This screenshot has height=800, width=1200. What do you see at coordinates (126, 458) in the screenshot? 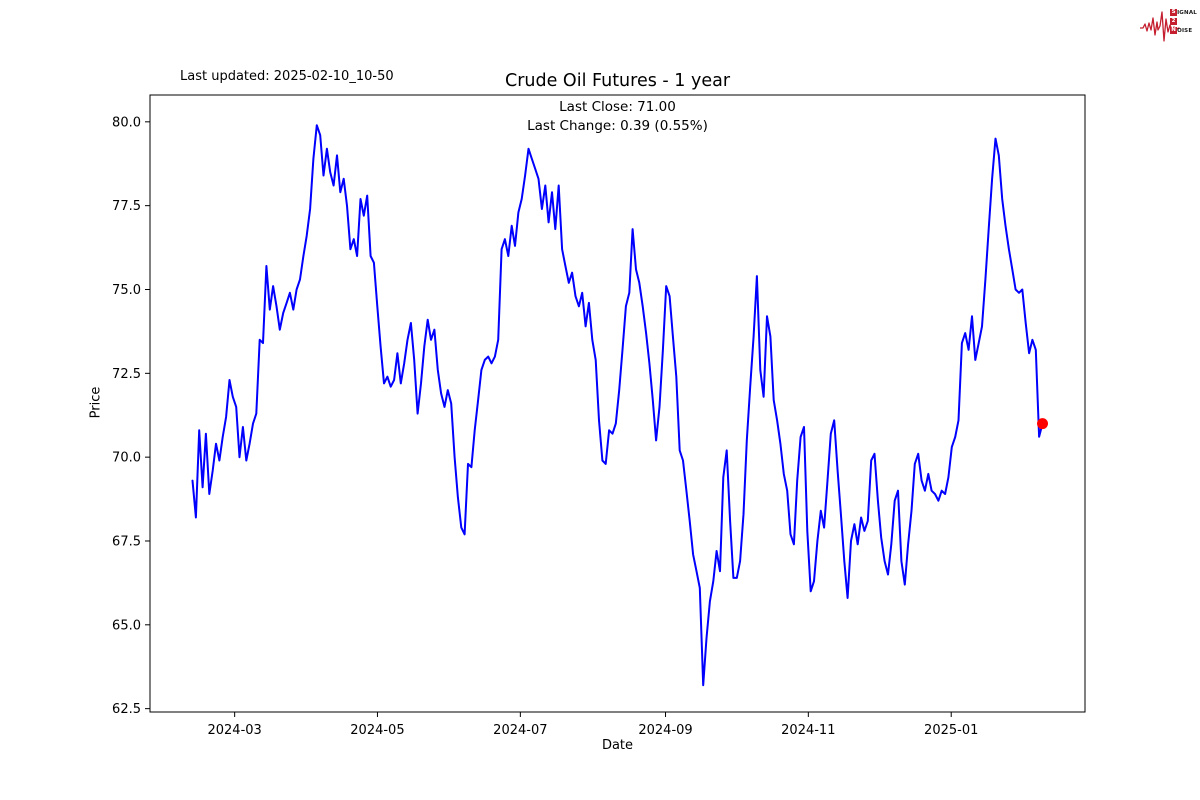
I see `y-tick-label: 70.0` at bounding box center [126, 458].